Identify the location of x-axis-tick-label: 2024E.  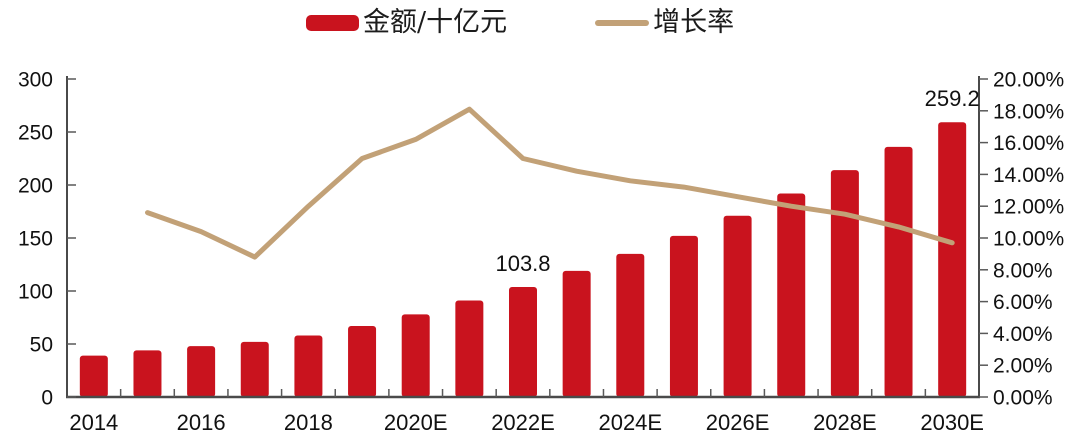
(630, 422).